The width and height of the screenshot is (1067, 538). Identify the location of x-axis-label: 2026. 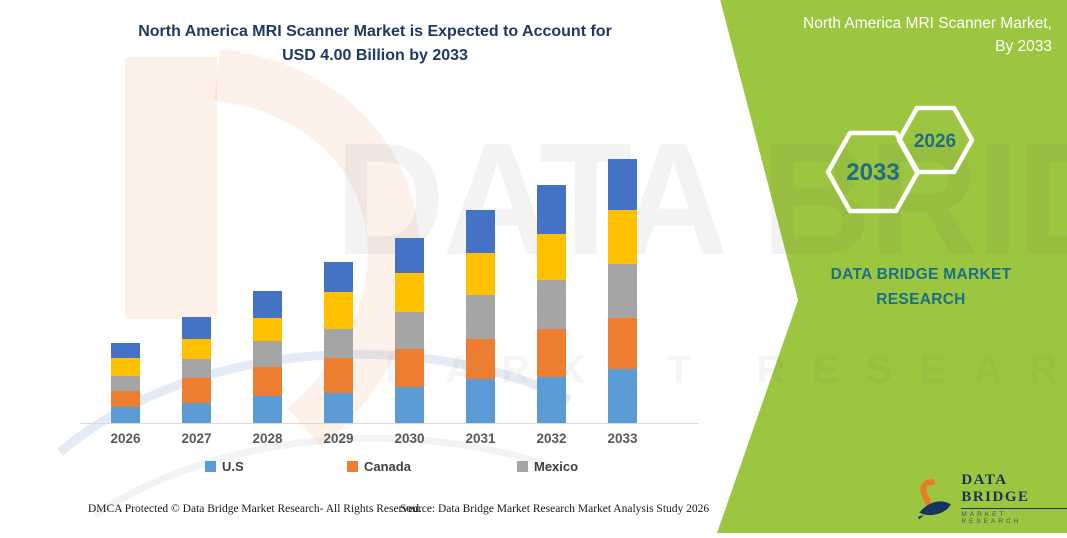
(125, 438).